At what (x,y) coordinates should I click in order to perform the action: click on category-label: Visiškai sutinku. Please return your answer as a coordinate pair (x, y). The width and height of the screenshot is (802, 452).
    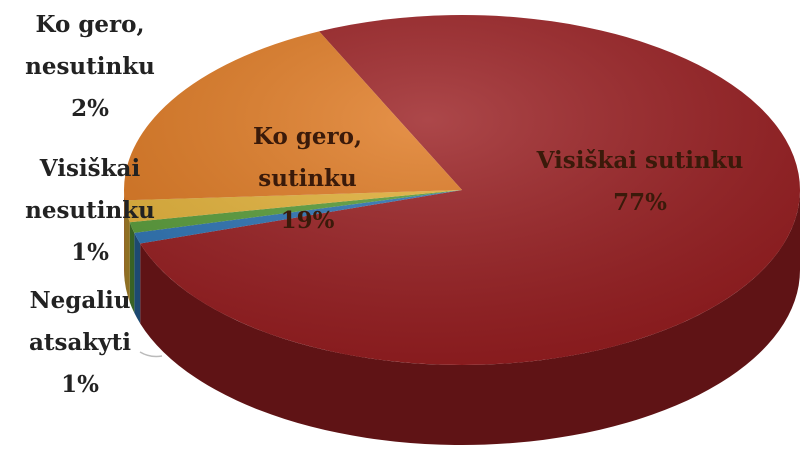
    Looking at the image, I should click on (640, 160).